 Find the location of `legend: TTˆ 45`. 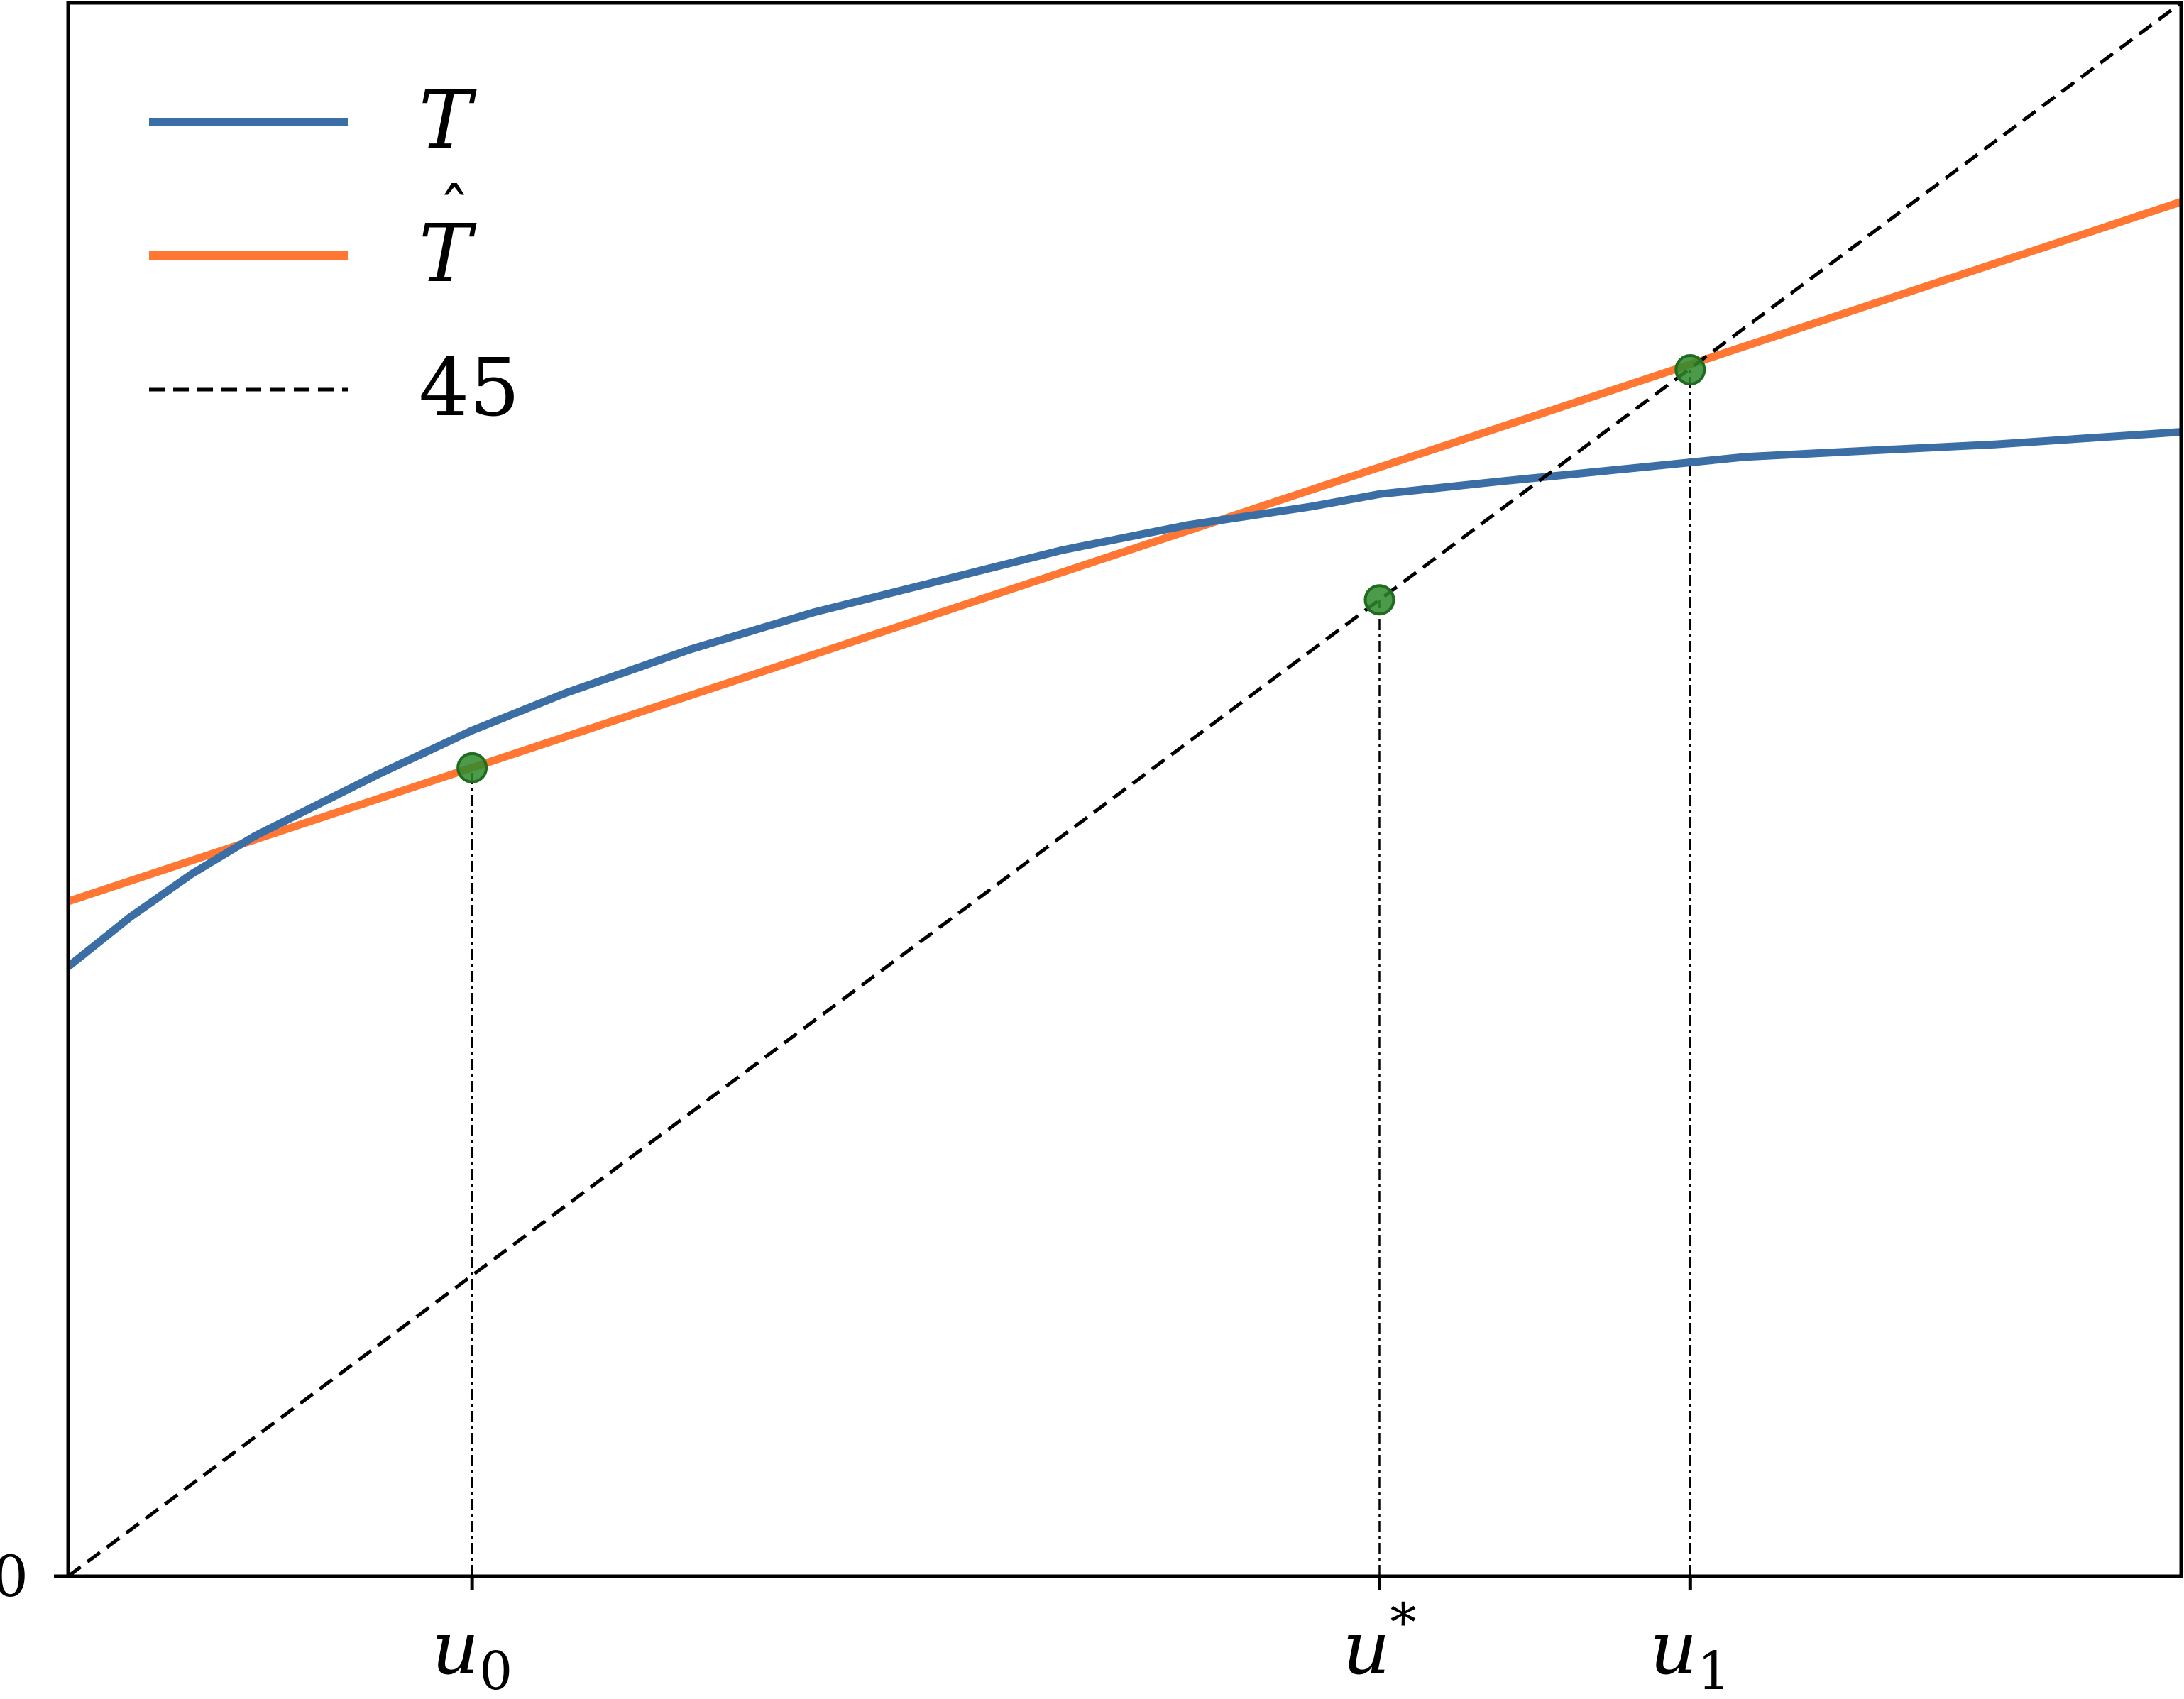

legend: TTˆ 45 is located at coordinates (335, 255).